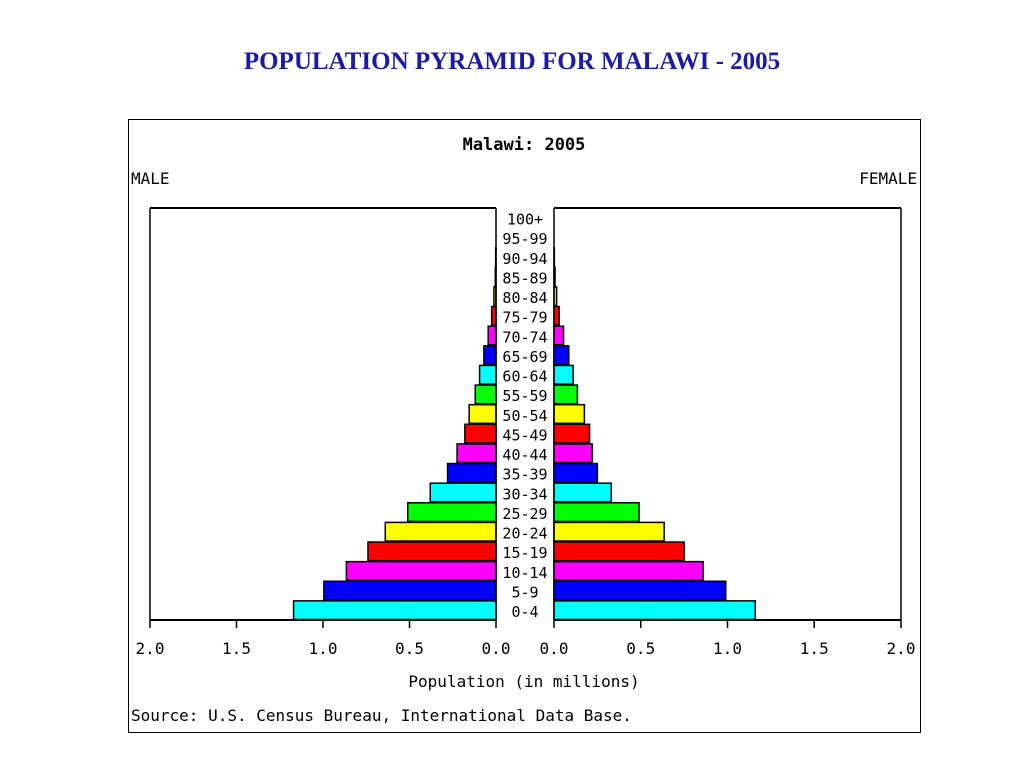 The image size is (1024, 768). Describe the element at coordinates (394, 433) in the screenshot. I see `male-bars` at that location.